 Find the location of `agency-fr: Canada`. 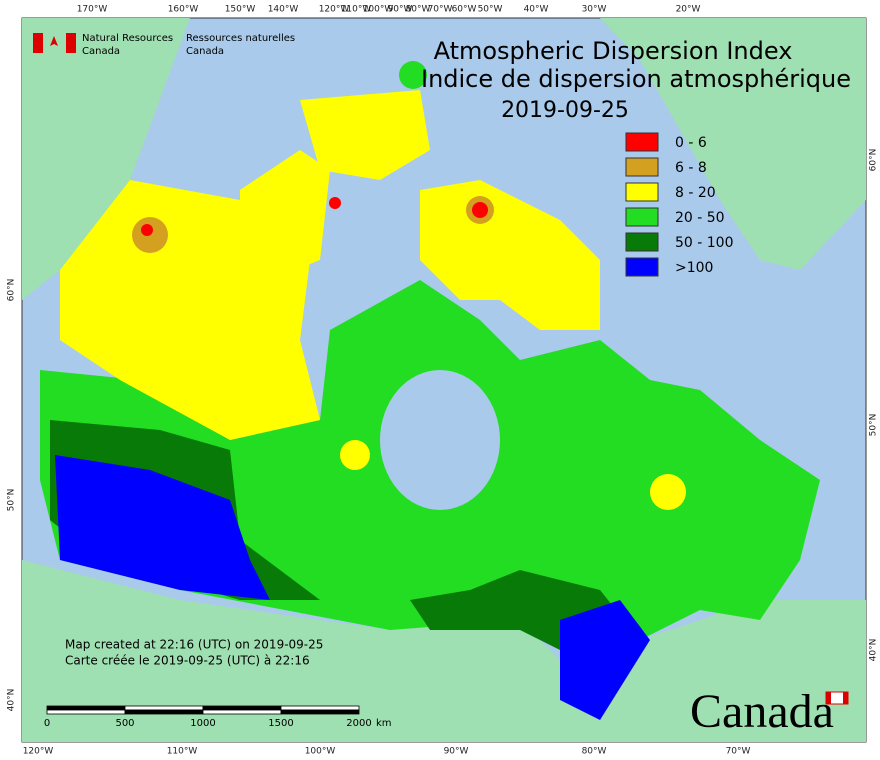

agency-fr: Canada is located at coordinates (205, 51).